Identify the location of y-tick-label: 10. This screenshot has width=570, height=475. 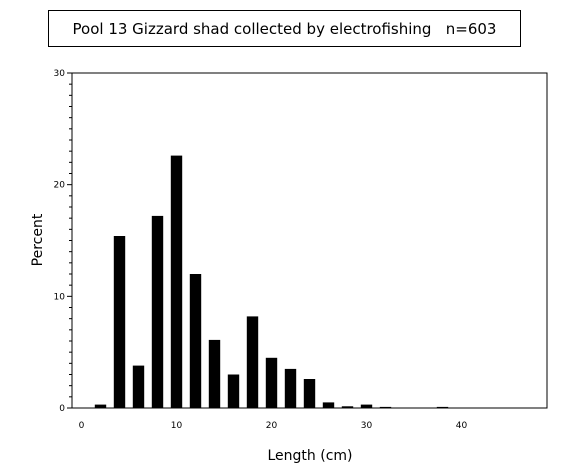
(60, 297).